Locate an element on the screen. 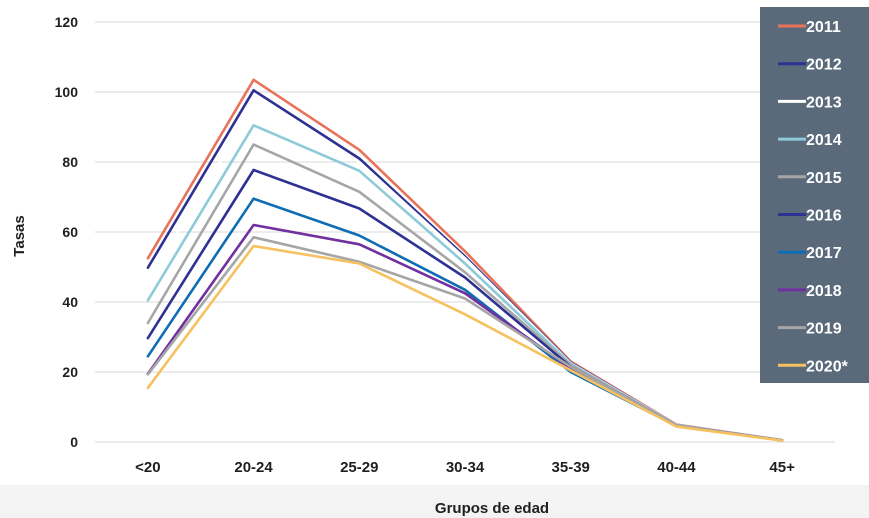 This screenshot has width=869, height=518. legend-background is located at coordinates (814, 195).